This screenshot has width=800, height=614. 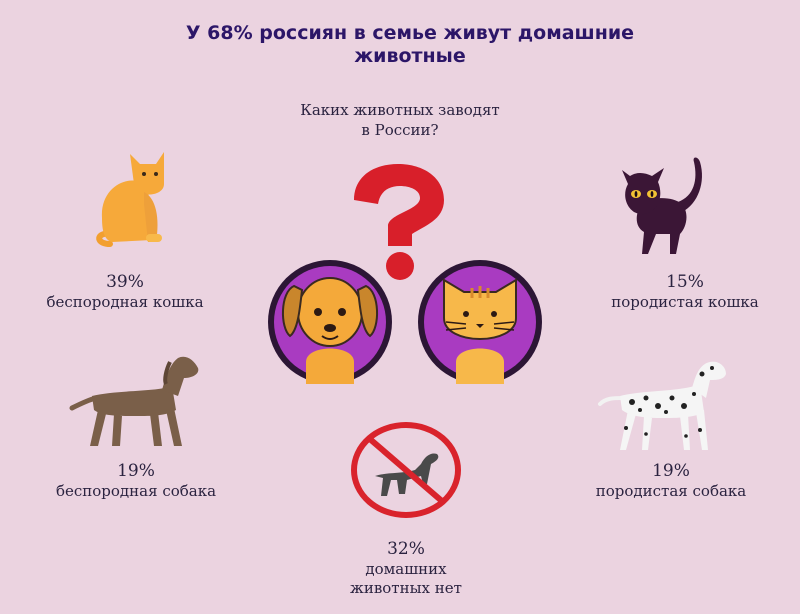 I want to click on stat-purebred-cat: 15% породистая кошка, so click(x=685, y=291).